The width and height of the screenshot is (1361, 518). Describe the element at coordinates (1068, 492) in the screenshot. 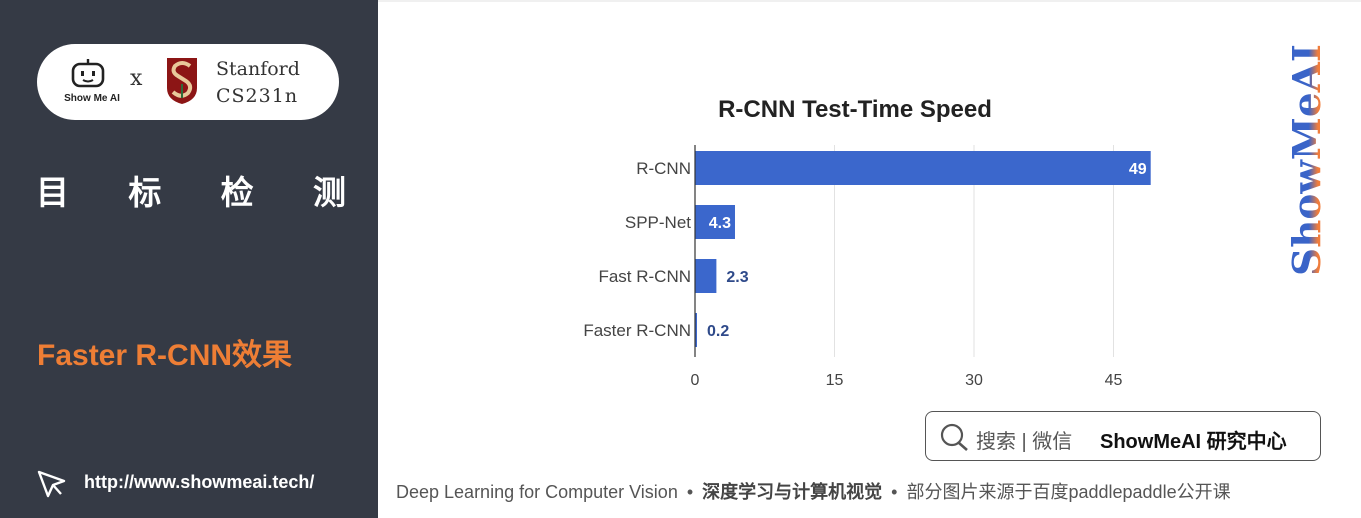

I see `footer-source-note: 部分图片来源于百度paddlepaddle公开课` at that location.